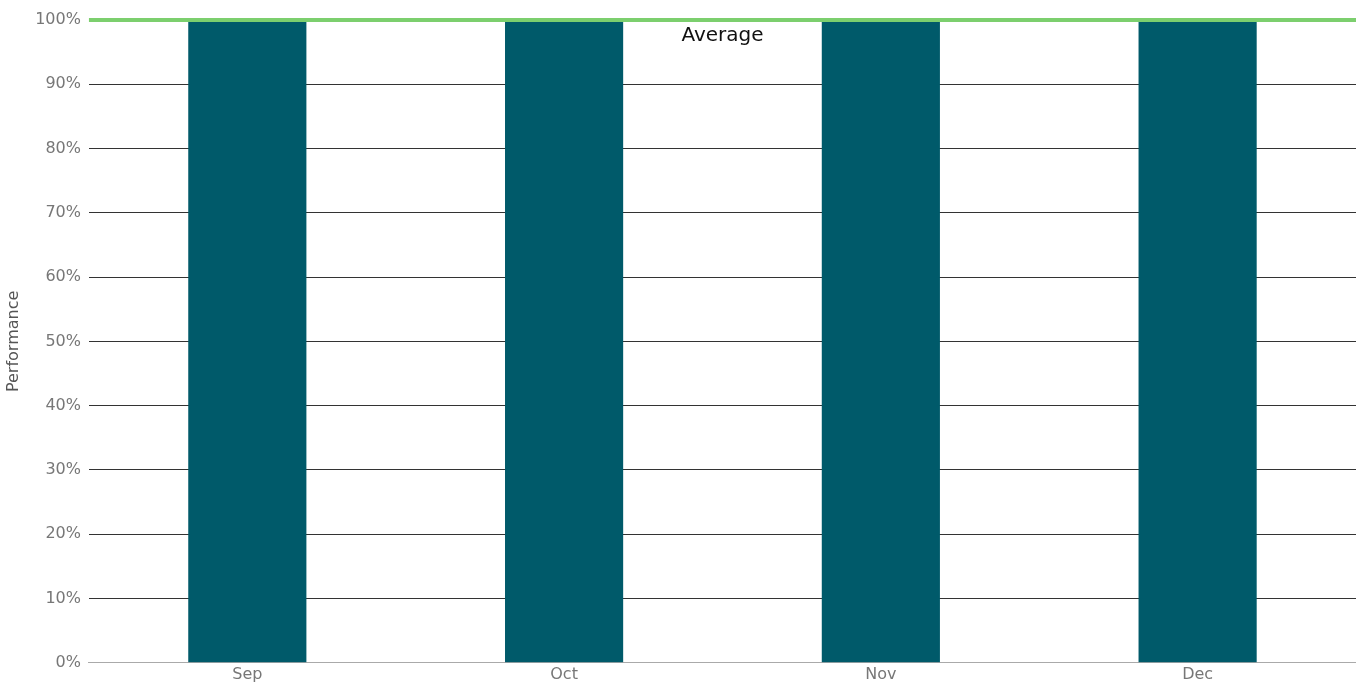  Describe the element at coordinates (564, 673) in the screenshot. I see `x-tick-label: Oct` at that location.